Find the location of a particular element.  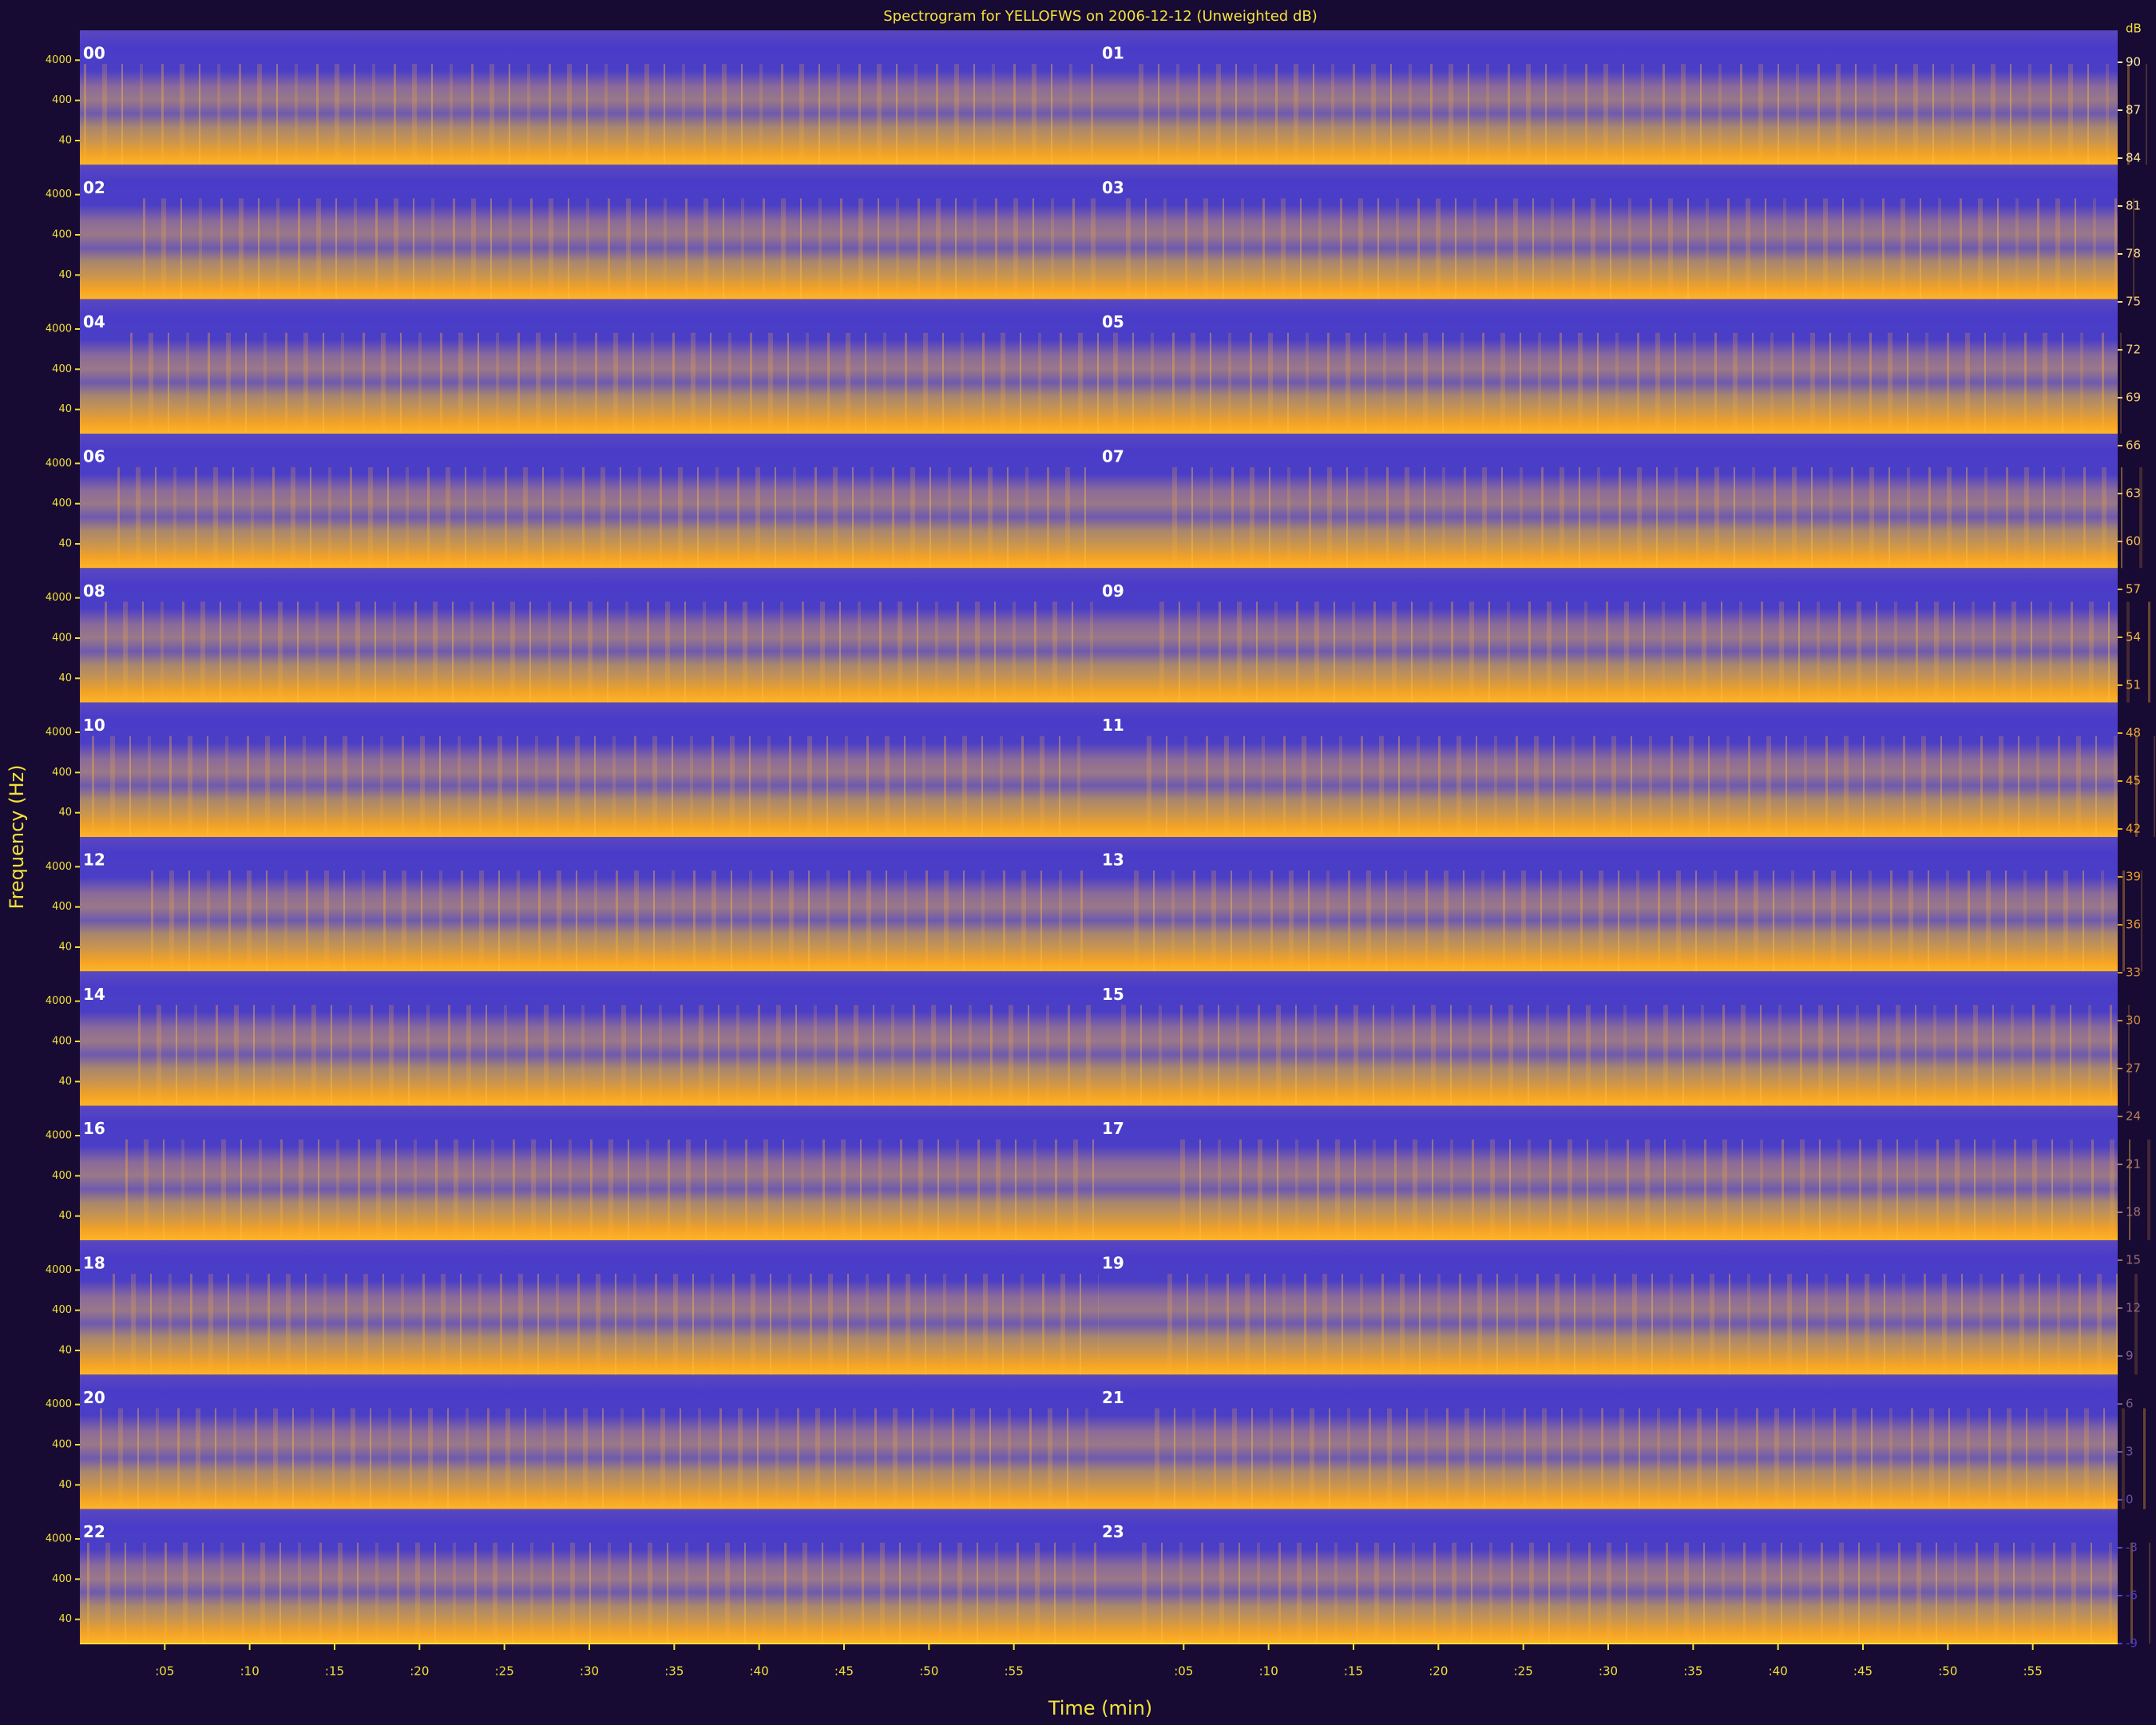

panel-label: 06 is located at coordinates (94, 457).